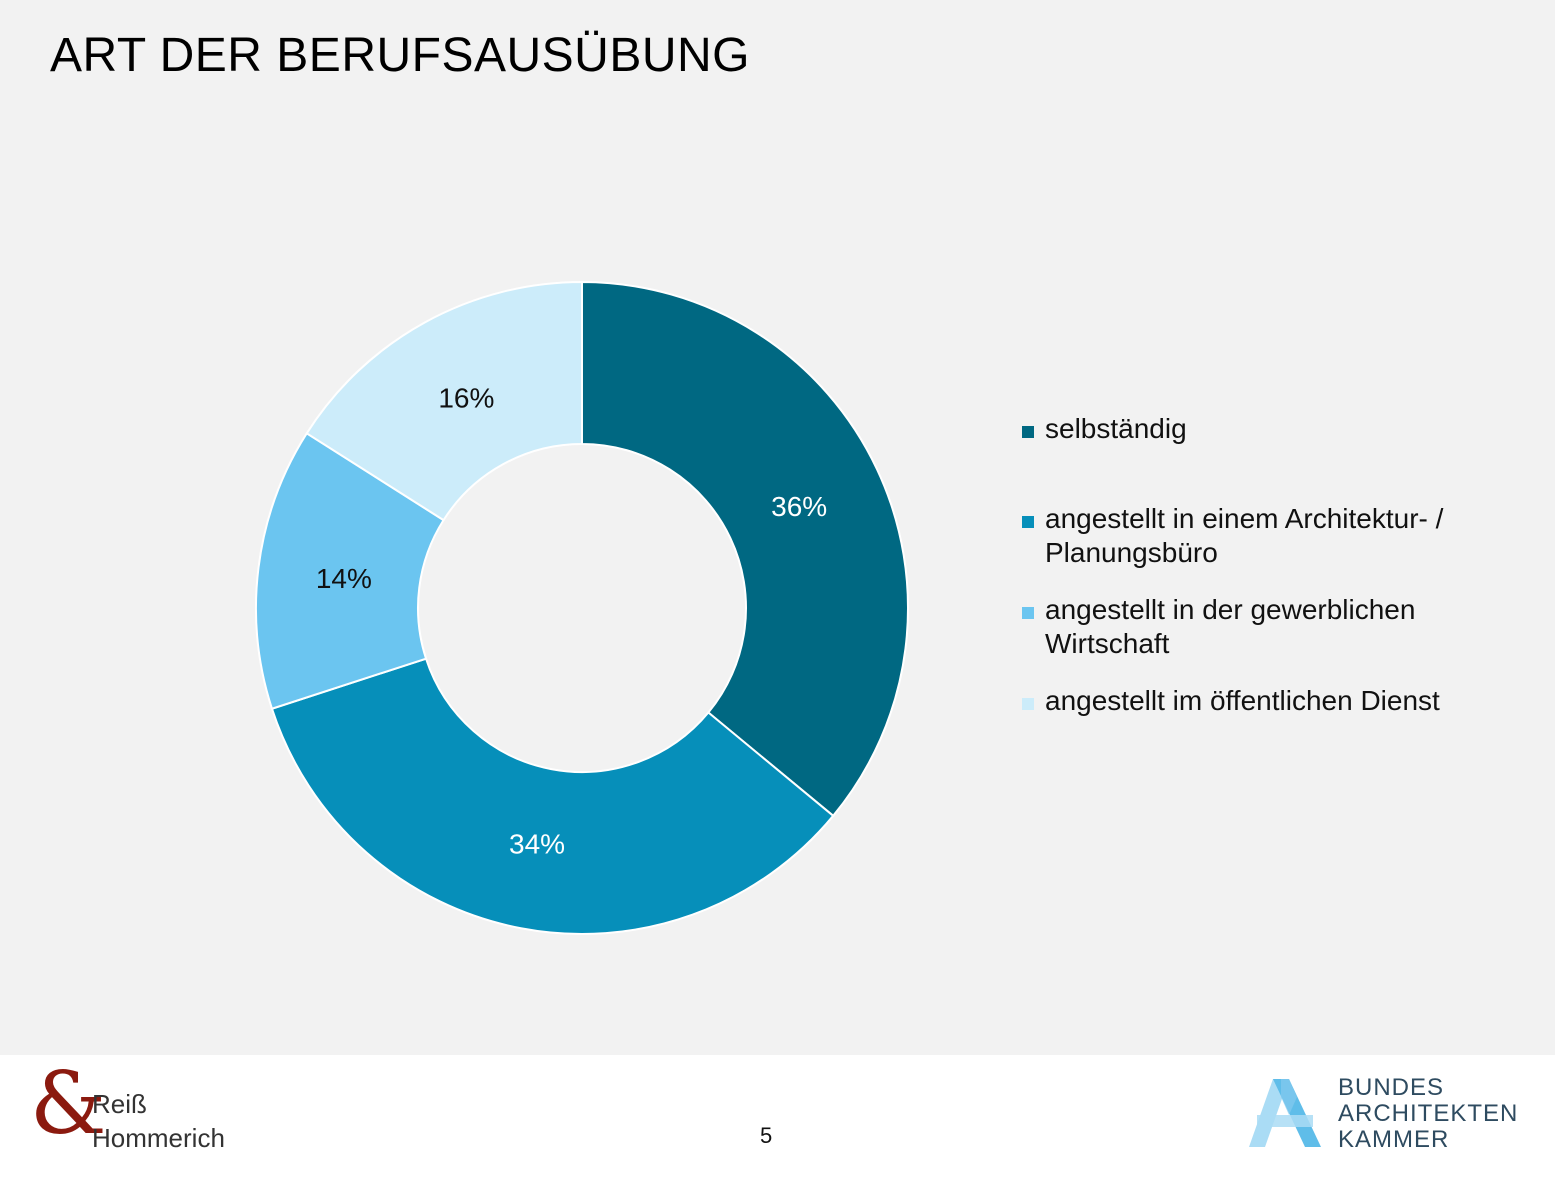  I want to click on data-label-oeffentlicher-dienst: 16%, so click(466, 398).